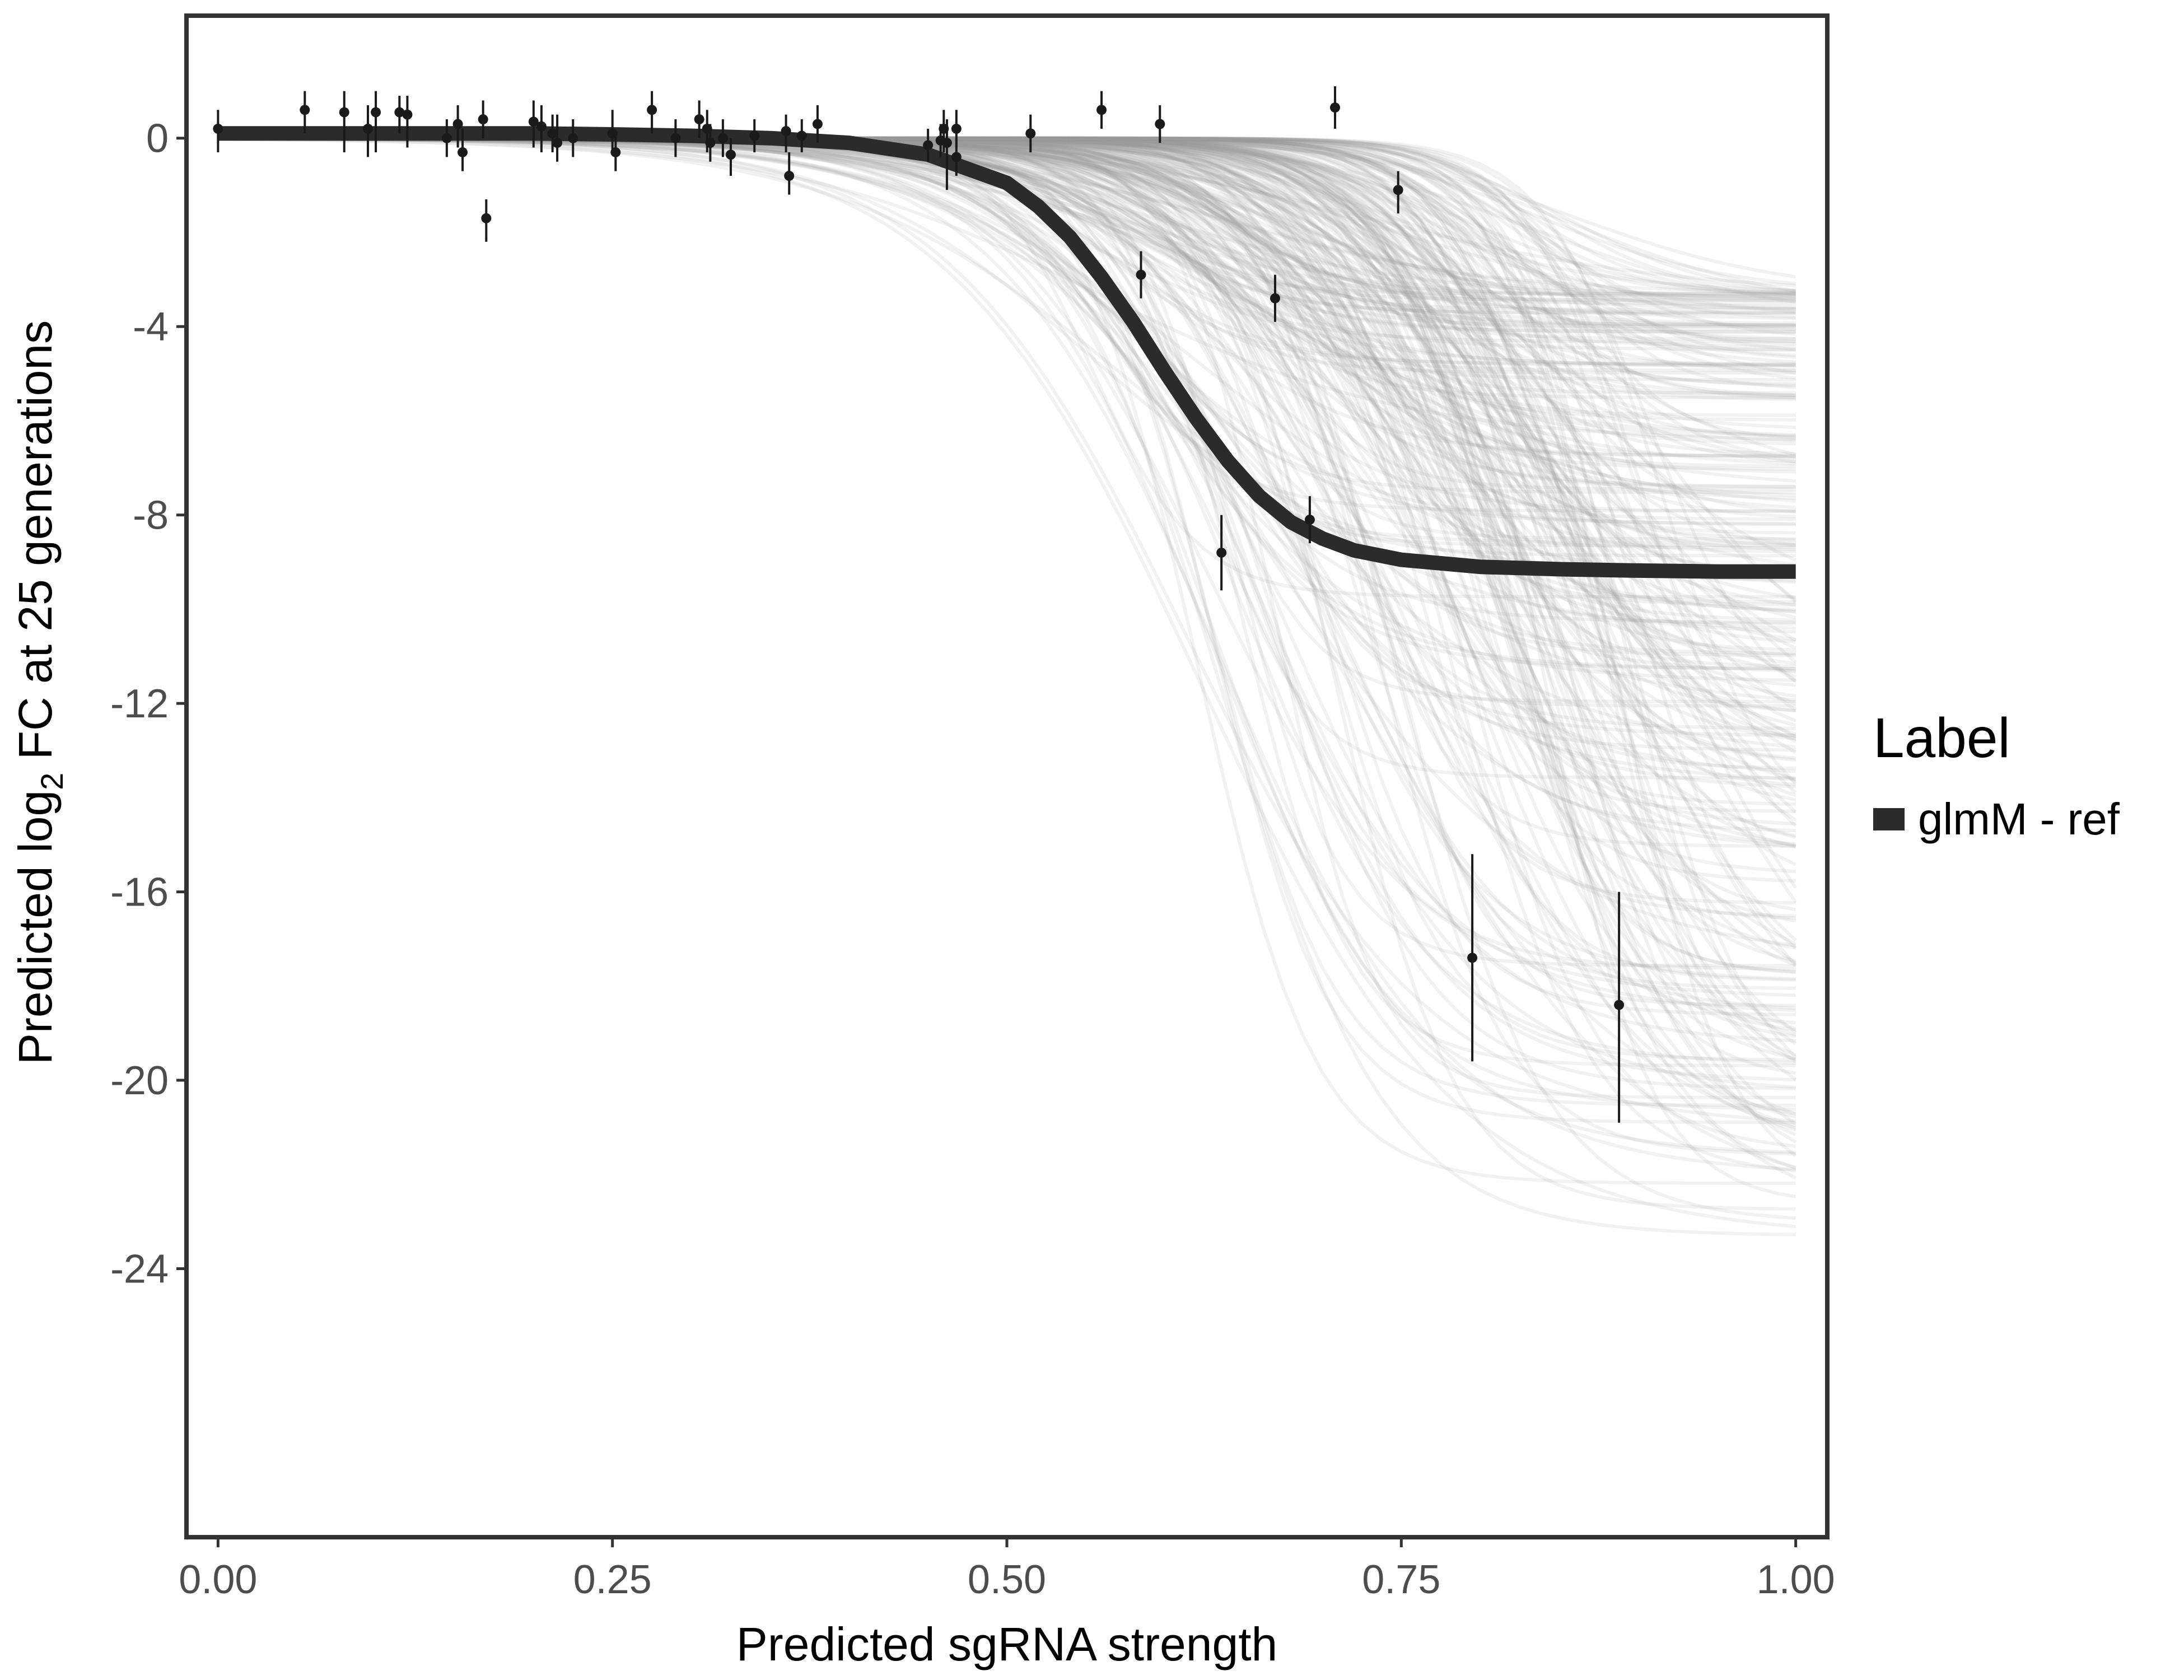 This screenshot has height=1680, width=2184. Describe the element at coordinates (52, 782) in the screenshot. I see `y-axis-title-subscript: 2` at that location.